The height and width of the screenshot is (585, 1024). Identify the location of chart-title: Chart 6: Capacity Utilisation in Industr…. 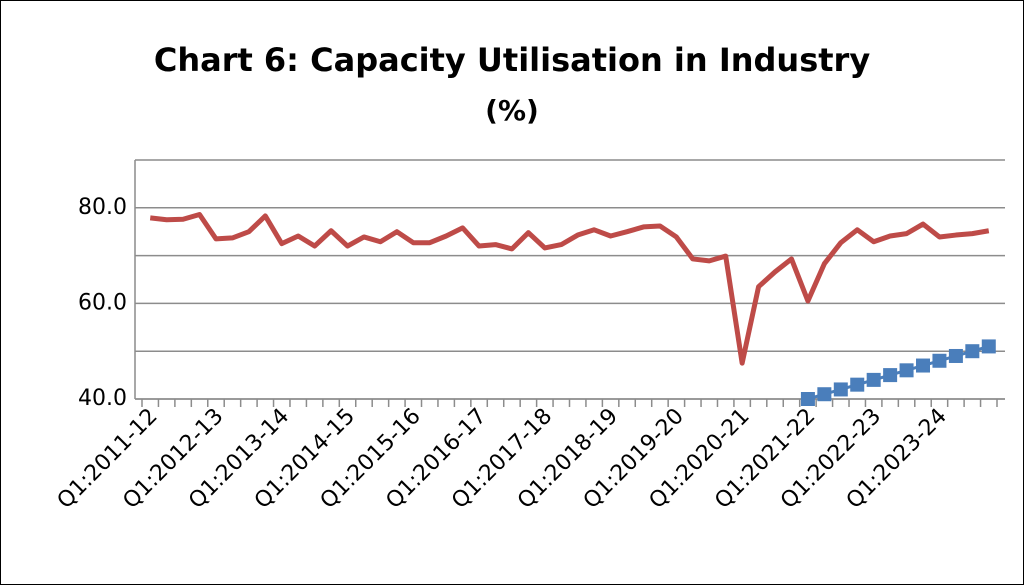
(512, 60).